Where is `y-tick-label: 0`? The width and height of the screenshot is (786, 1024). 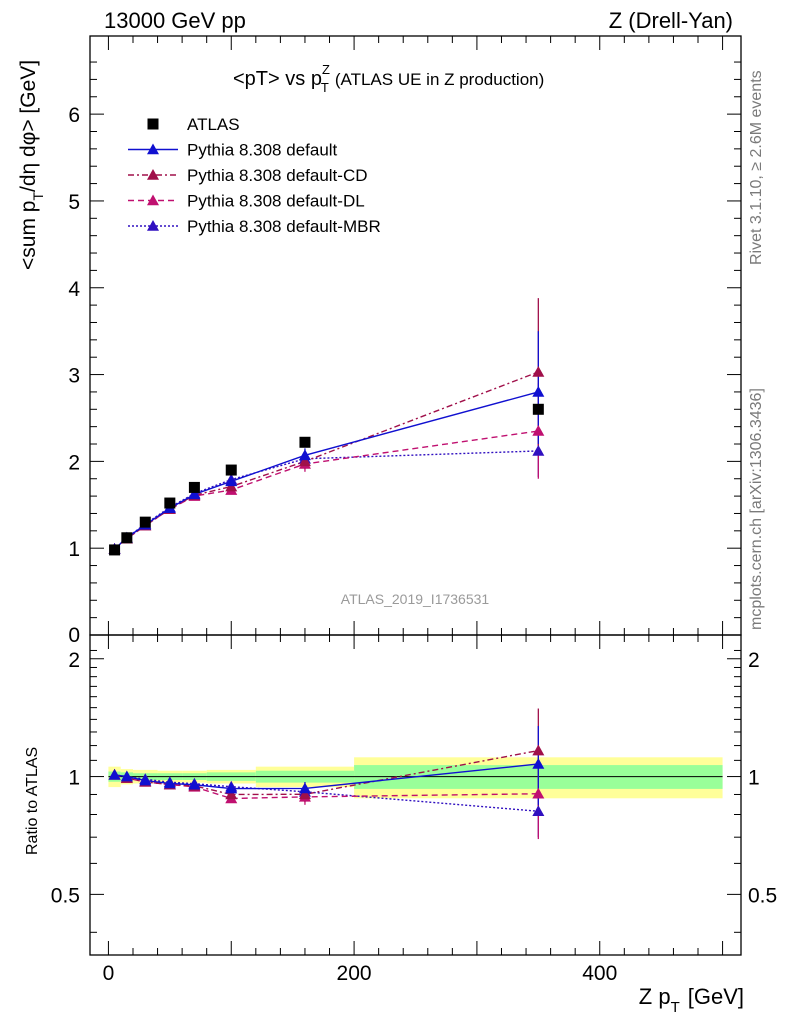
y-tick-label: 0 is located at coordinates (74, 635).